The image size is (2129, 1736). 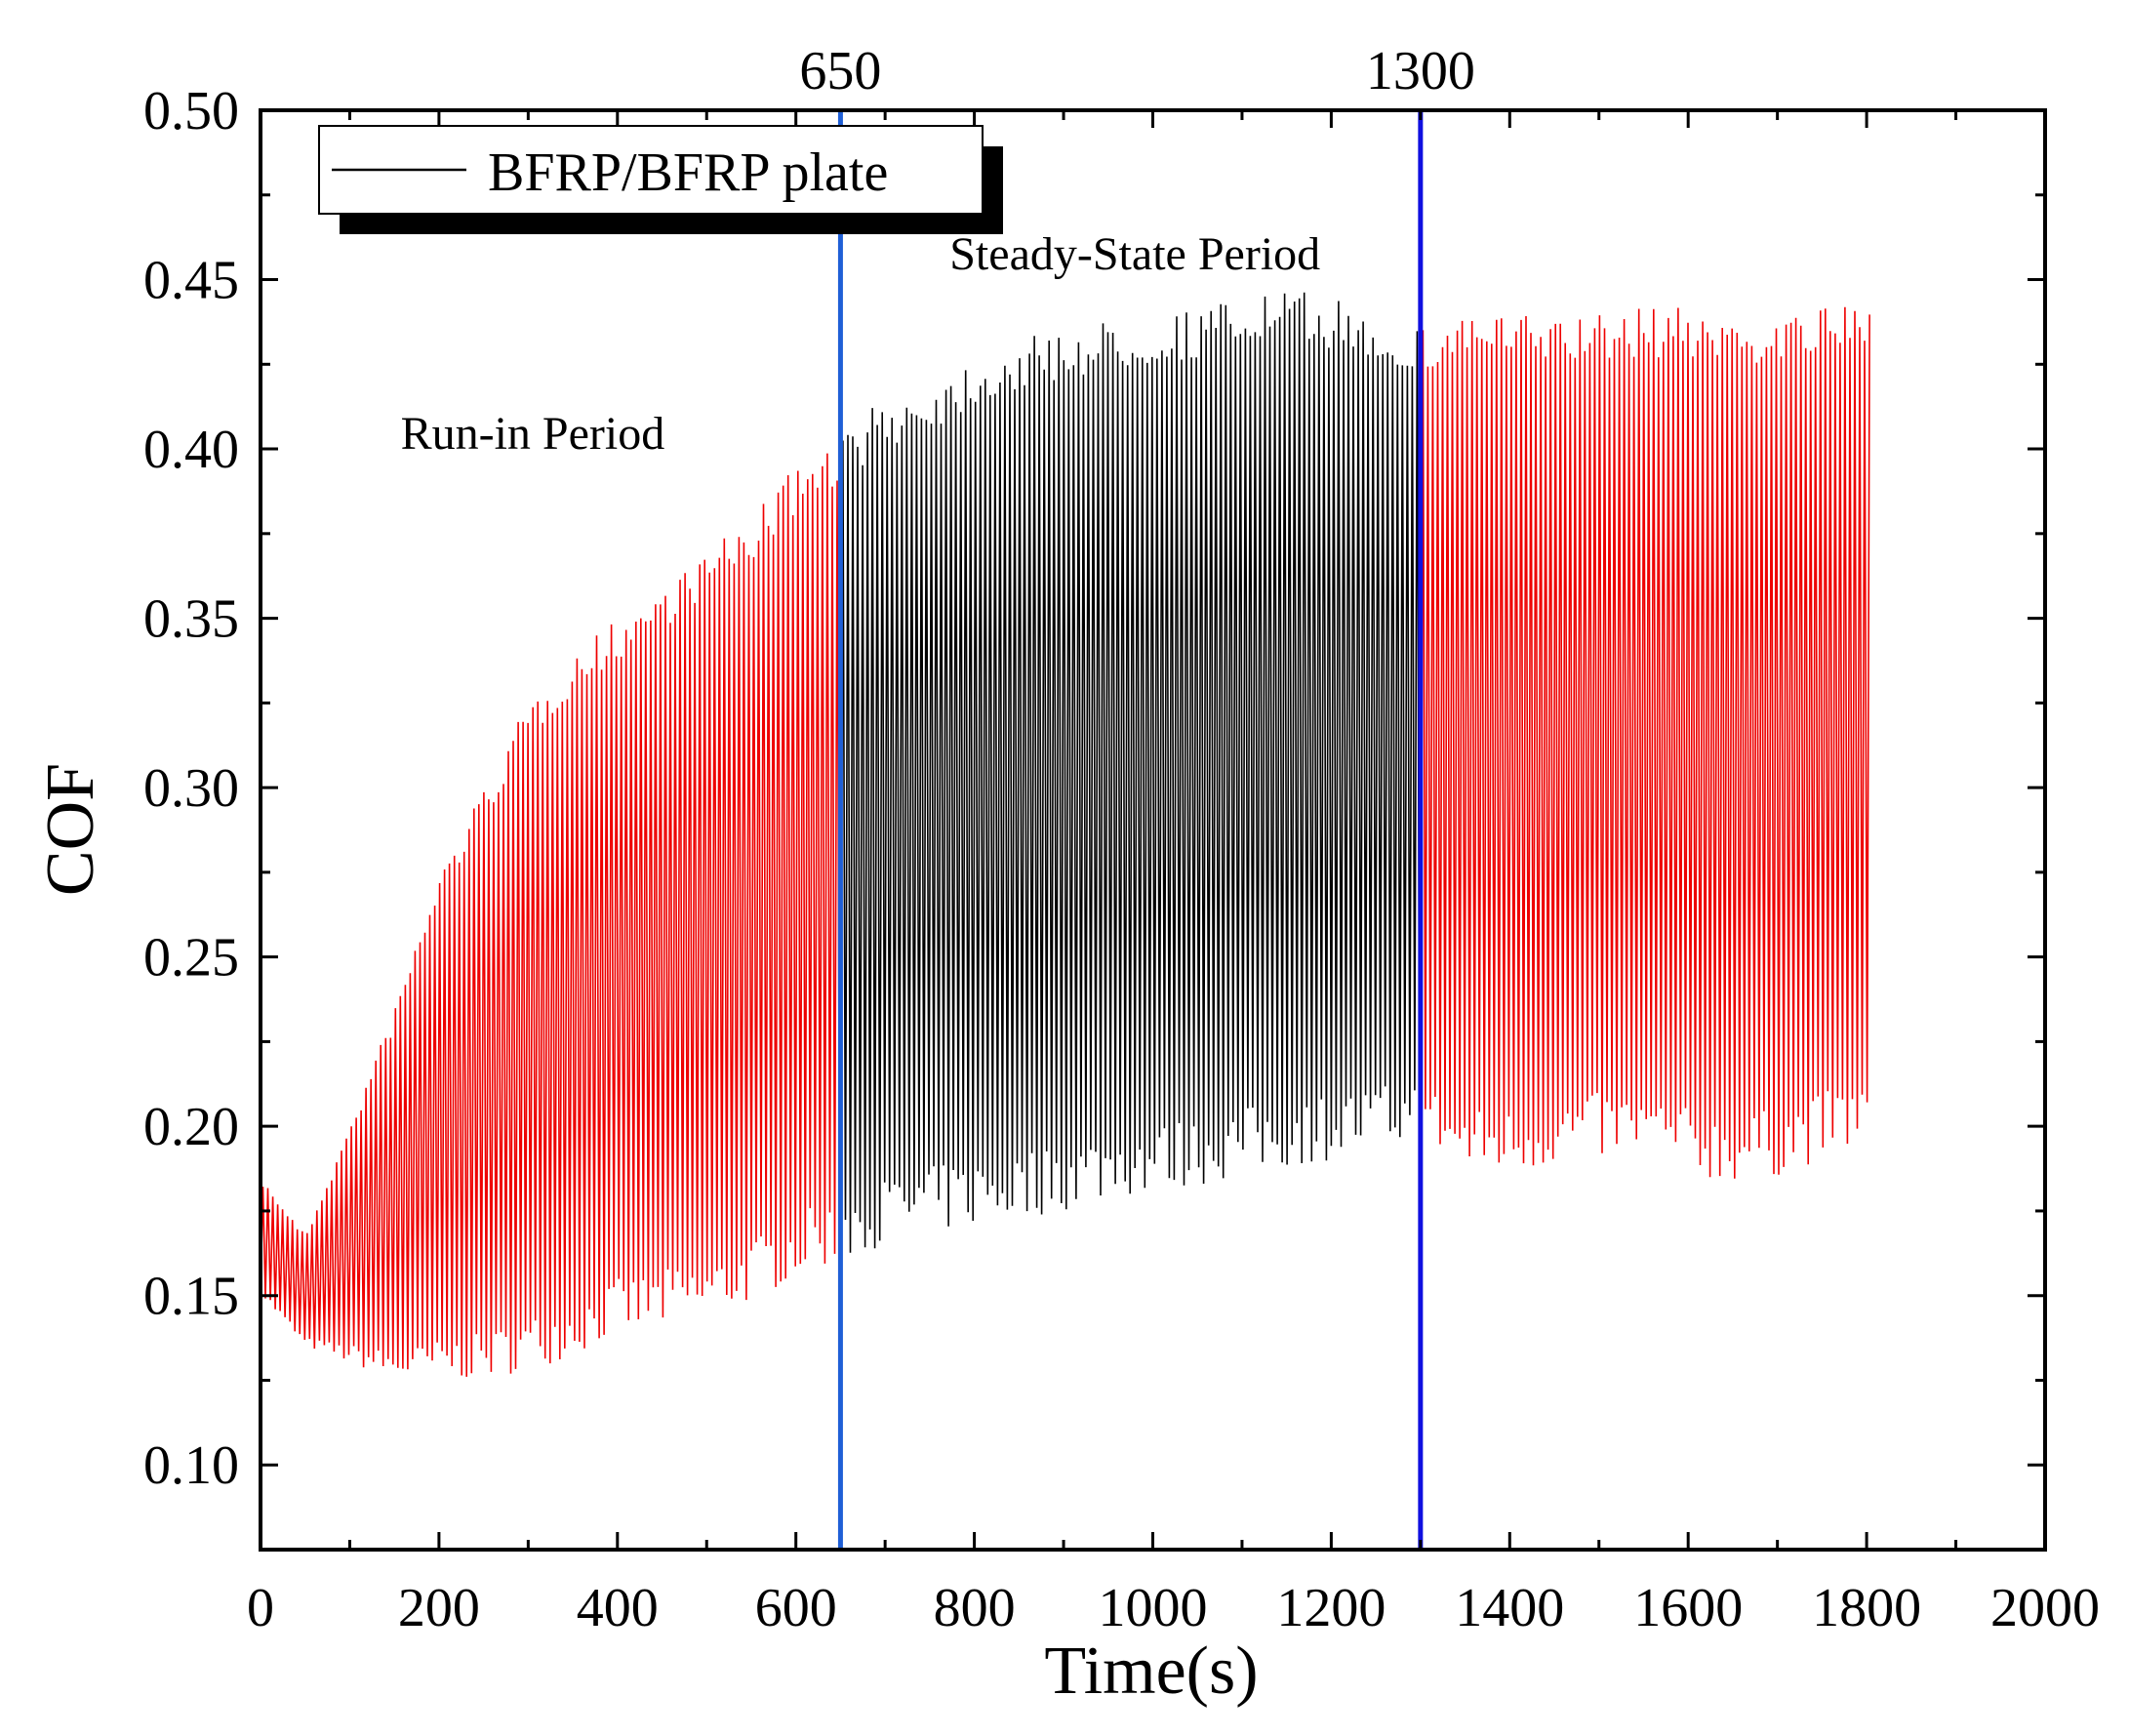 I want to click on x-tick-label: 1000, so click(x=1153, y=1608).